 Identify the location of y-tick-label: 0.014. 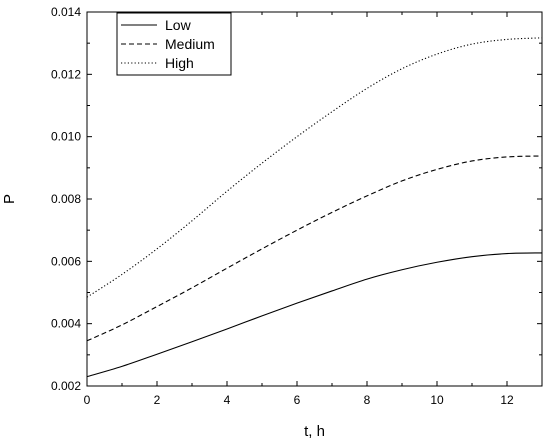
(66, 12).